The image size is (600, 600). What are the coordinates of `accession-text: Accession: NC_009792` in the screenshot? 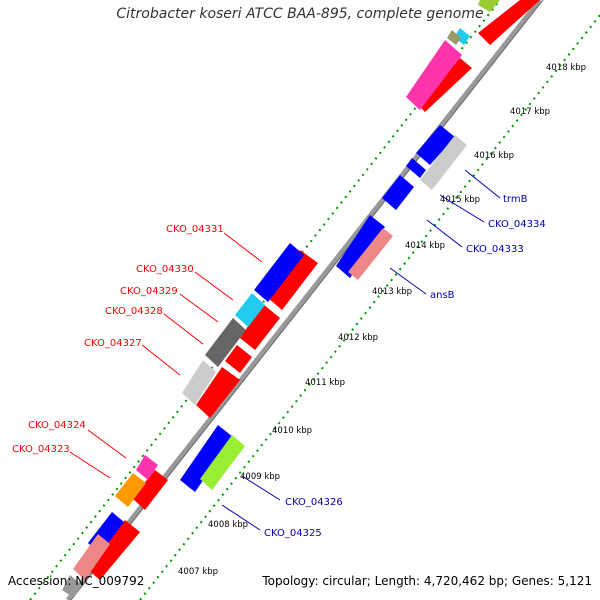 It's located at (76, 581).